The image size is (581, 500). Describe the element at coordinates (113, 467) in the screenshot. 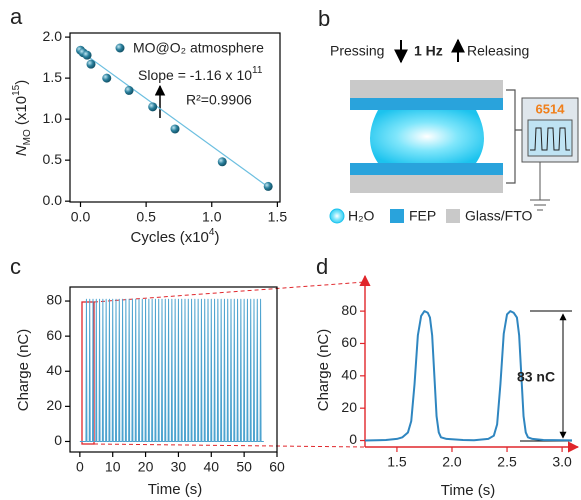

I see `x-tick-label: 10` at that location.